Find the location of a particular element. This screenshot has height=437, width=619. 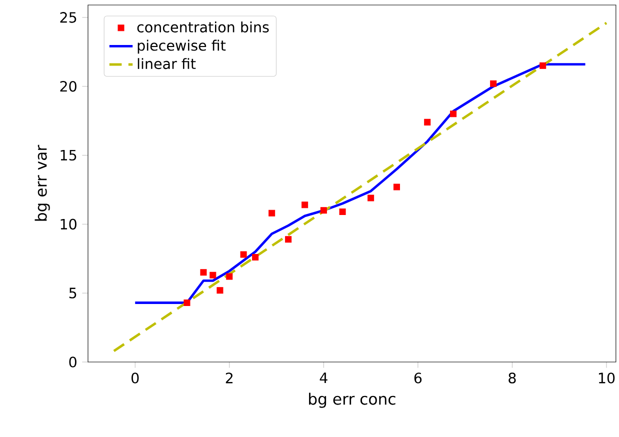

x-tick-label: 0 is located at coordinates (135, 378).